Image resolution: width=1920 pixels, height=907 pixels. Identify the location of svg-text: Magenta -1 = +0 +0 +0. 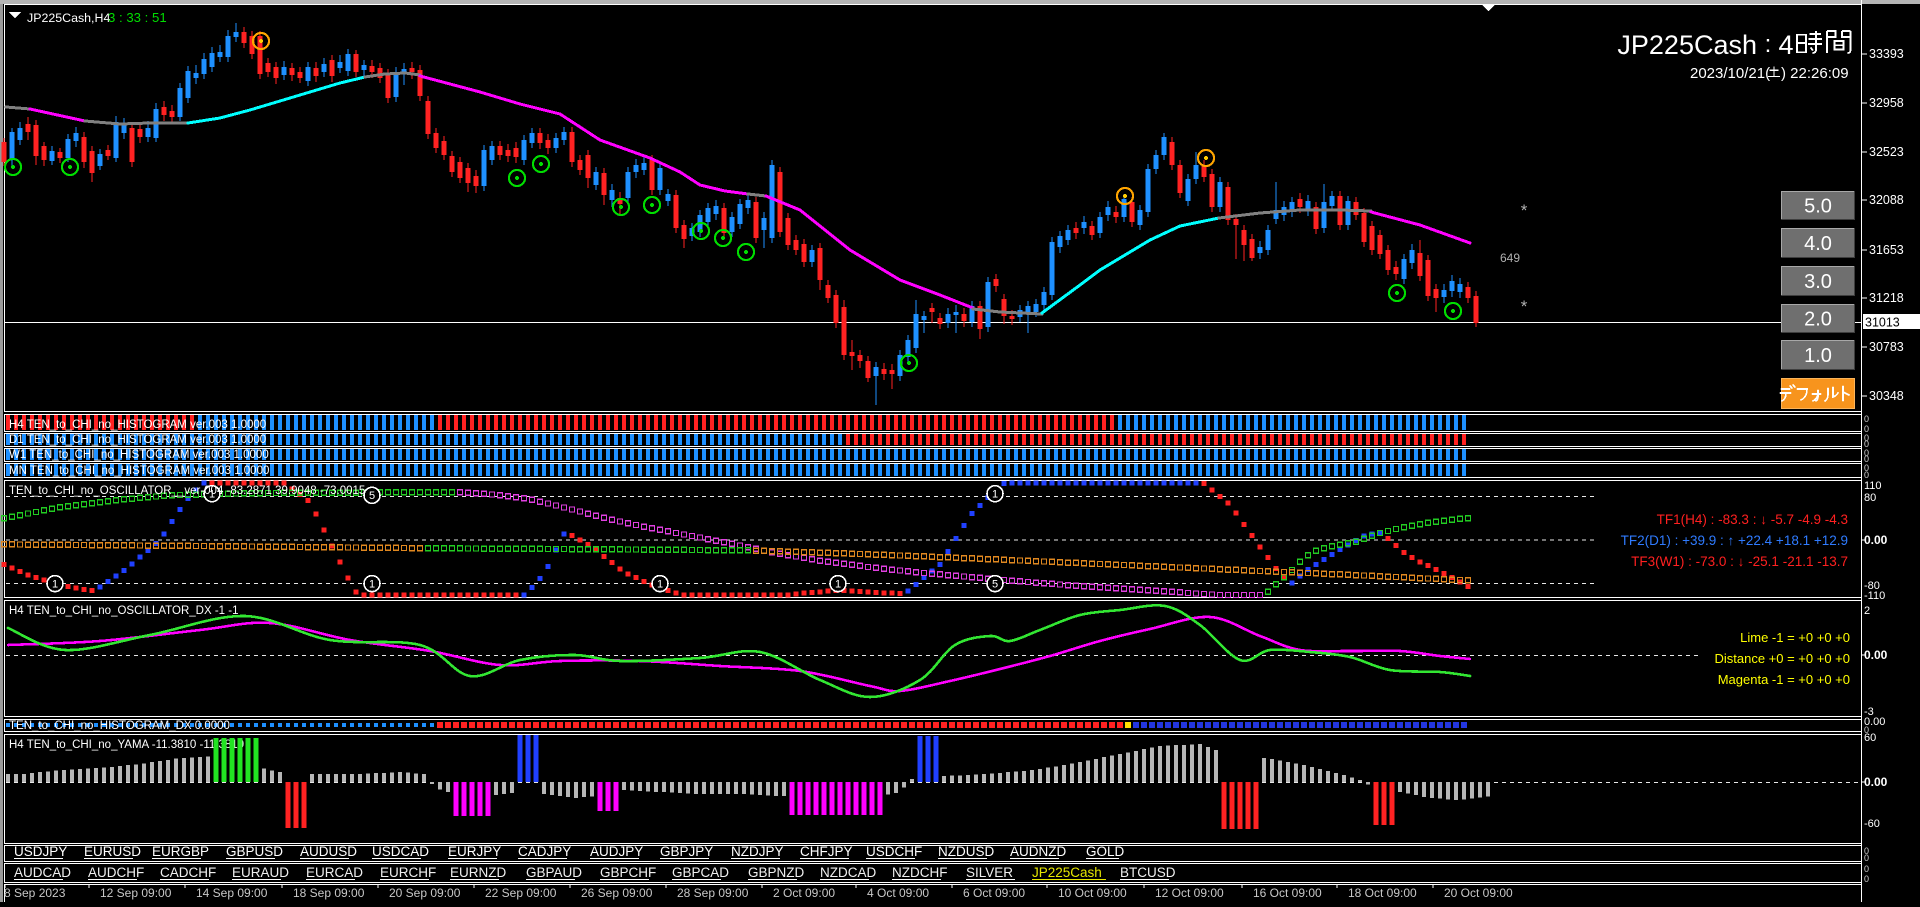
(1784, 679).